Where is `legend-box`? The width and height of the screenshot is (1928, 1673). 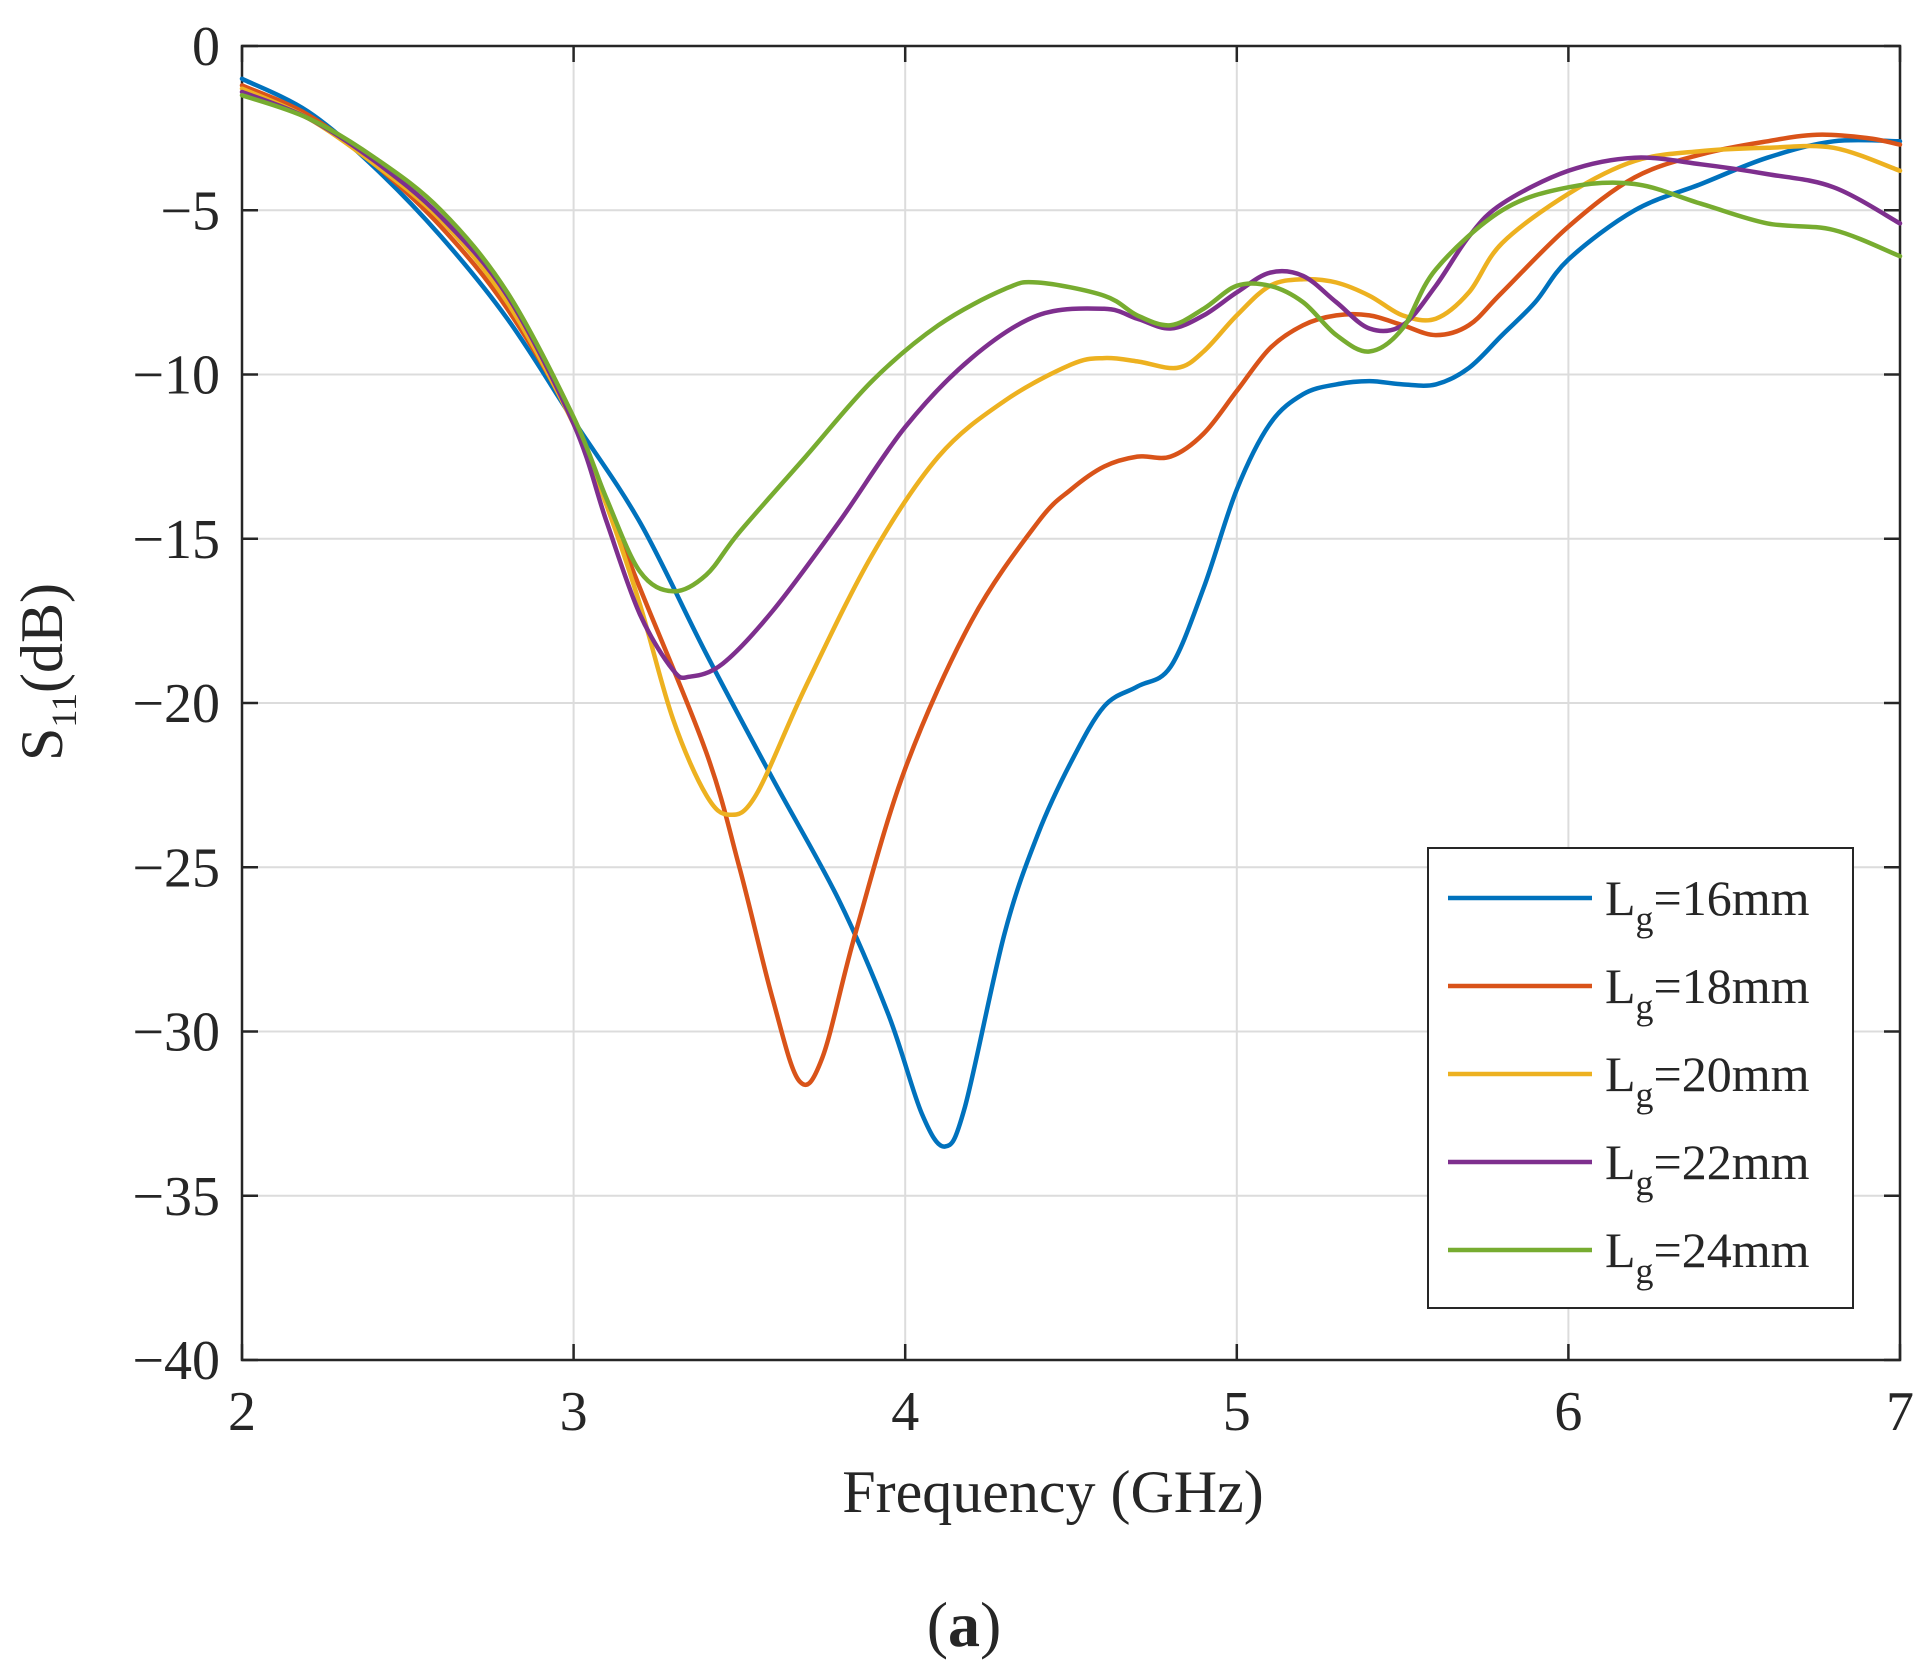
legend-box is located at coordinates (1640, 1078).